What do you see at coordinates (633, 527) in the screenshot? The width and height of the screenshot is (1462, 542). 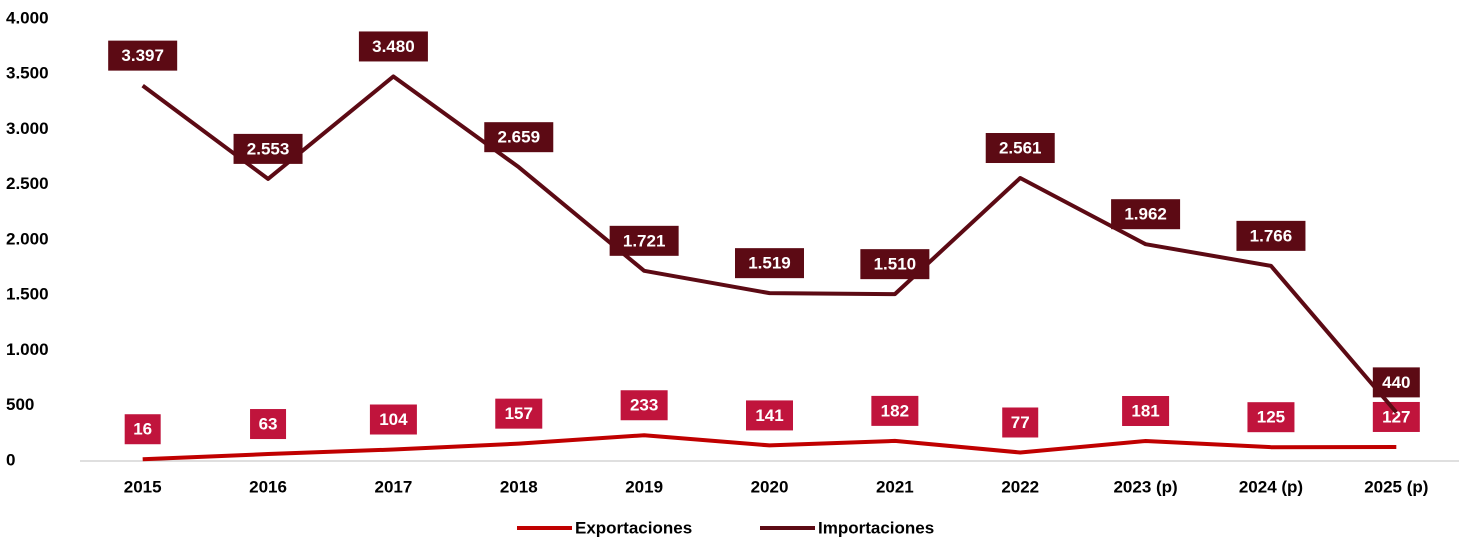 I see `legend-label: Exportaciones` at bounding box center [633, 527].